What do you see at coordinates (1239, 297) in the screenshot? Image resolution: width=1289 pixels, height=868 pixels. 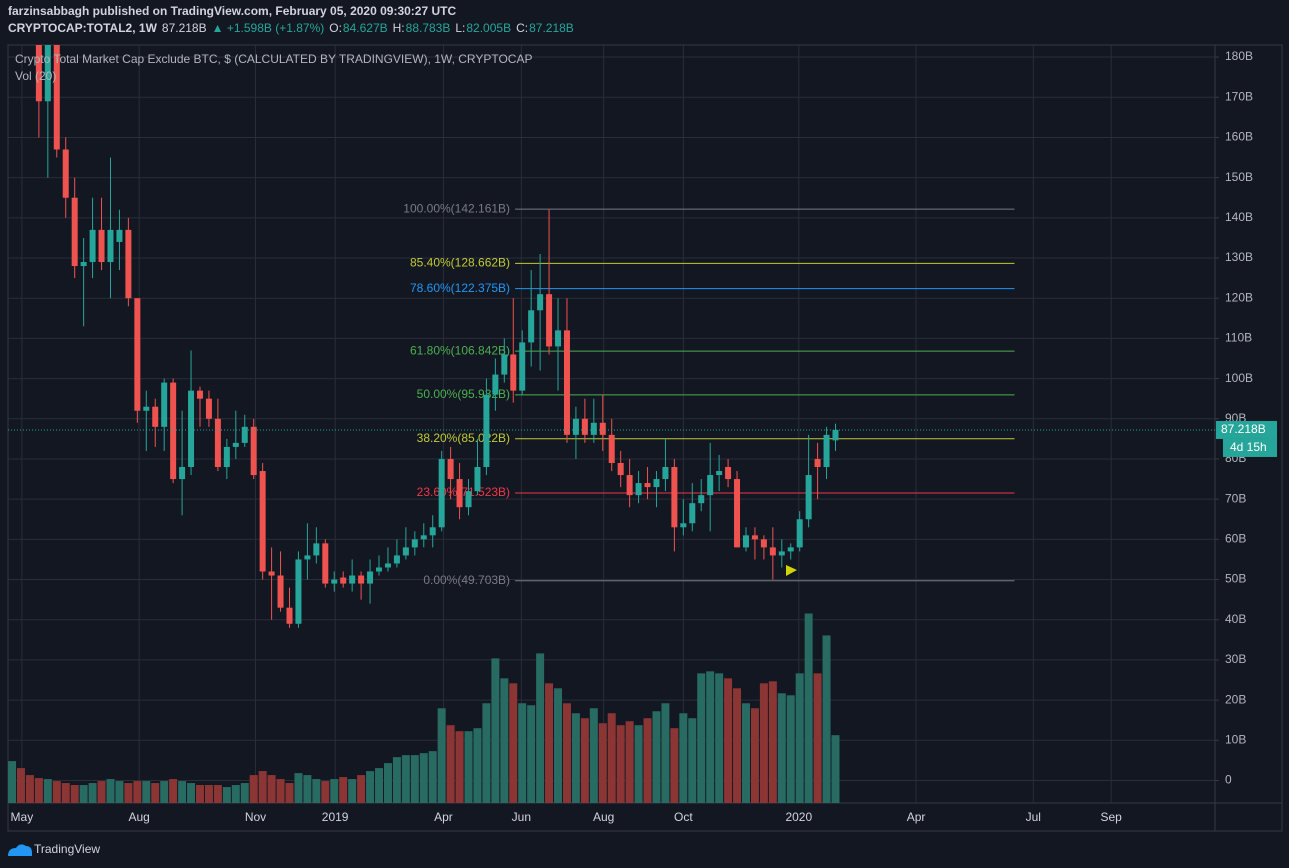 I see `y-tick-label: 120B` at bounding box center [1239, 297].